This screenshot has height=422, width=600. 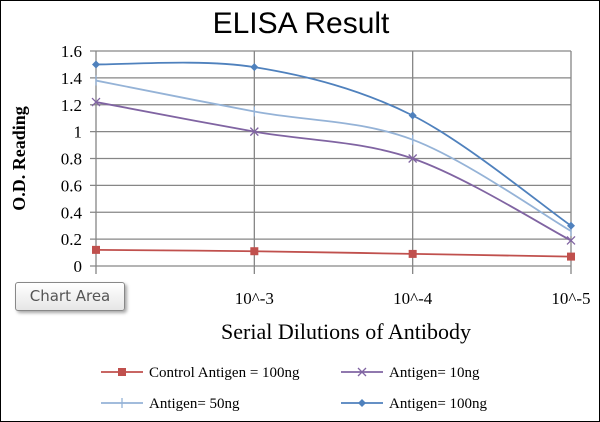 I want to click on y-tick-label: 0.4, so click(x=72, y=212).